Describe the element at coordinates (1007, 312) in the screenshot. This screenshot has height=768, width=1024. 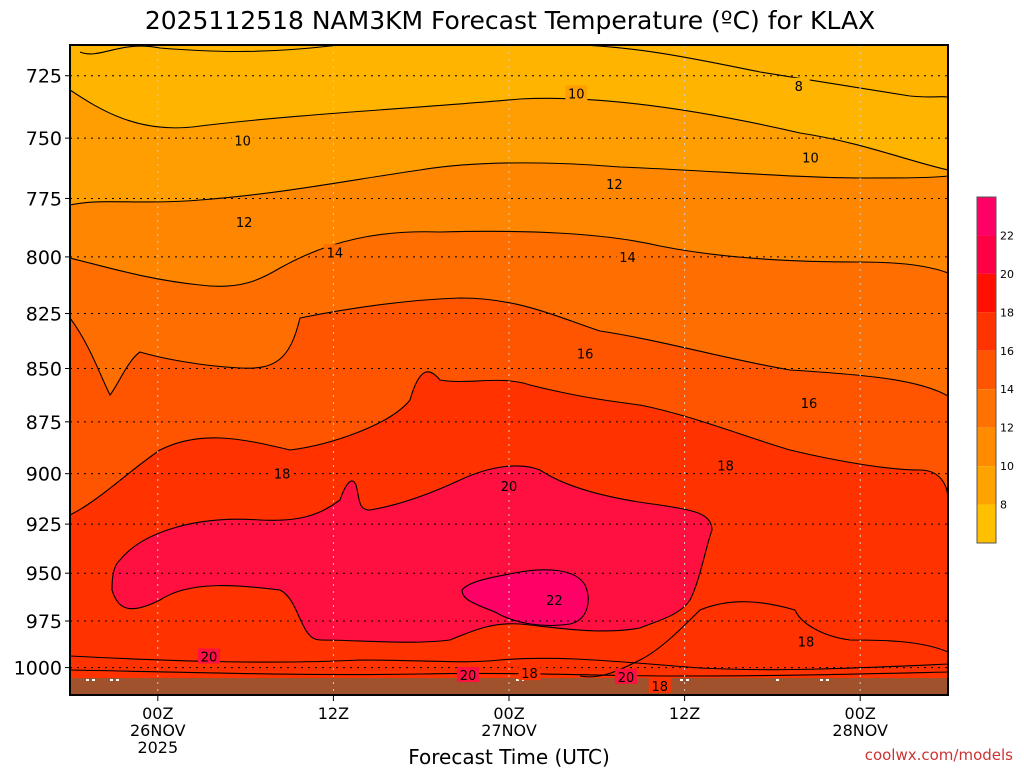
I see `colorbar-tick-label: 18` at that location.